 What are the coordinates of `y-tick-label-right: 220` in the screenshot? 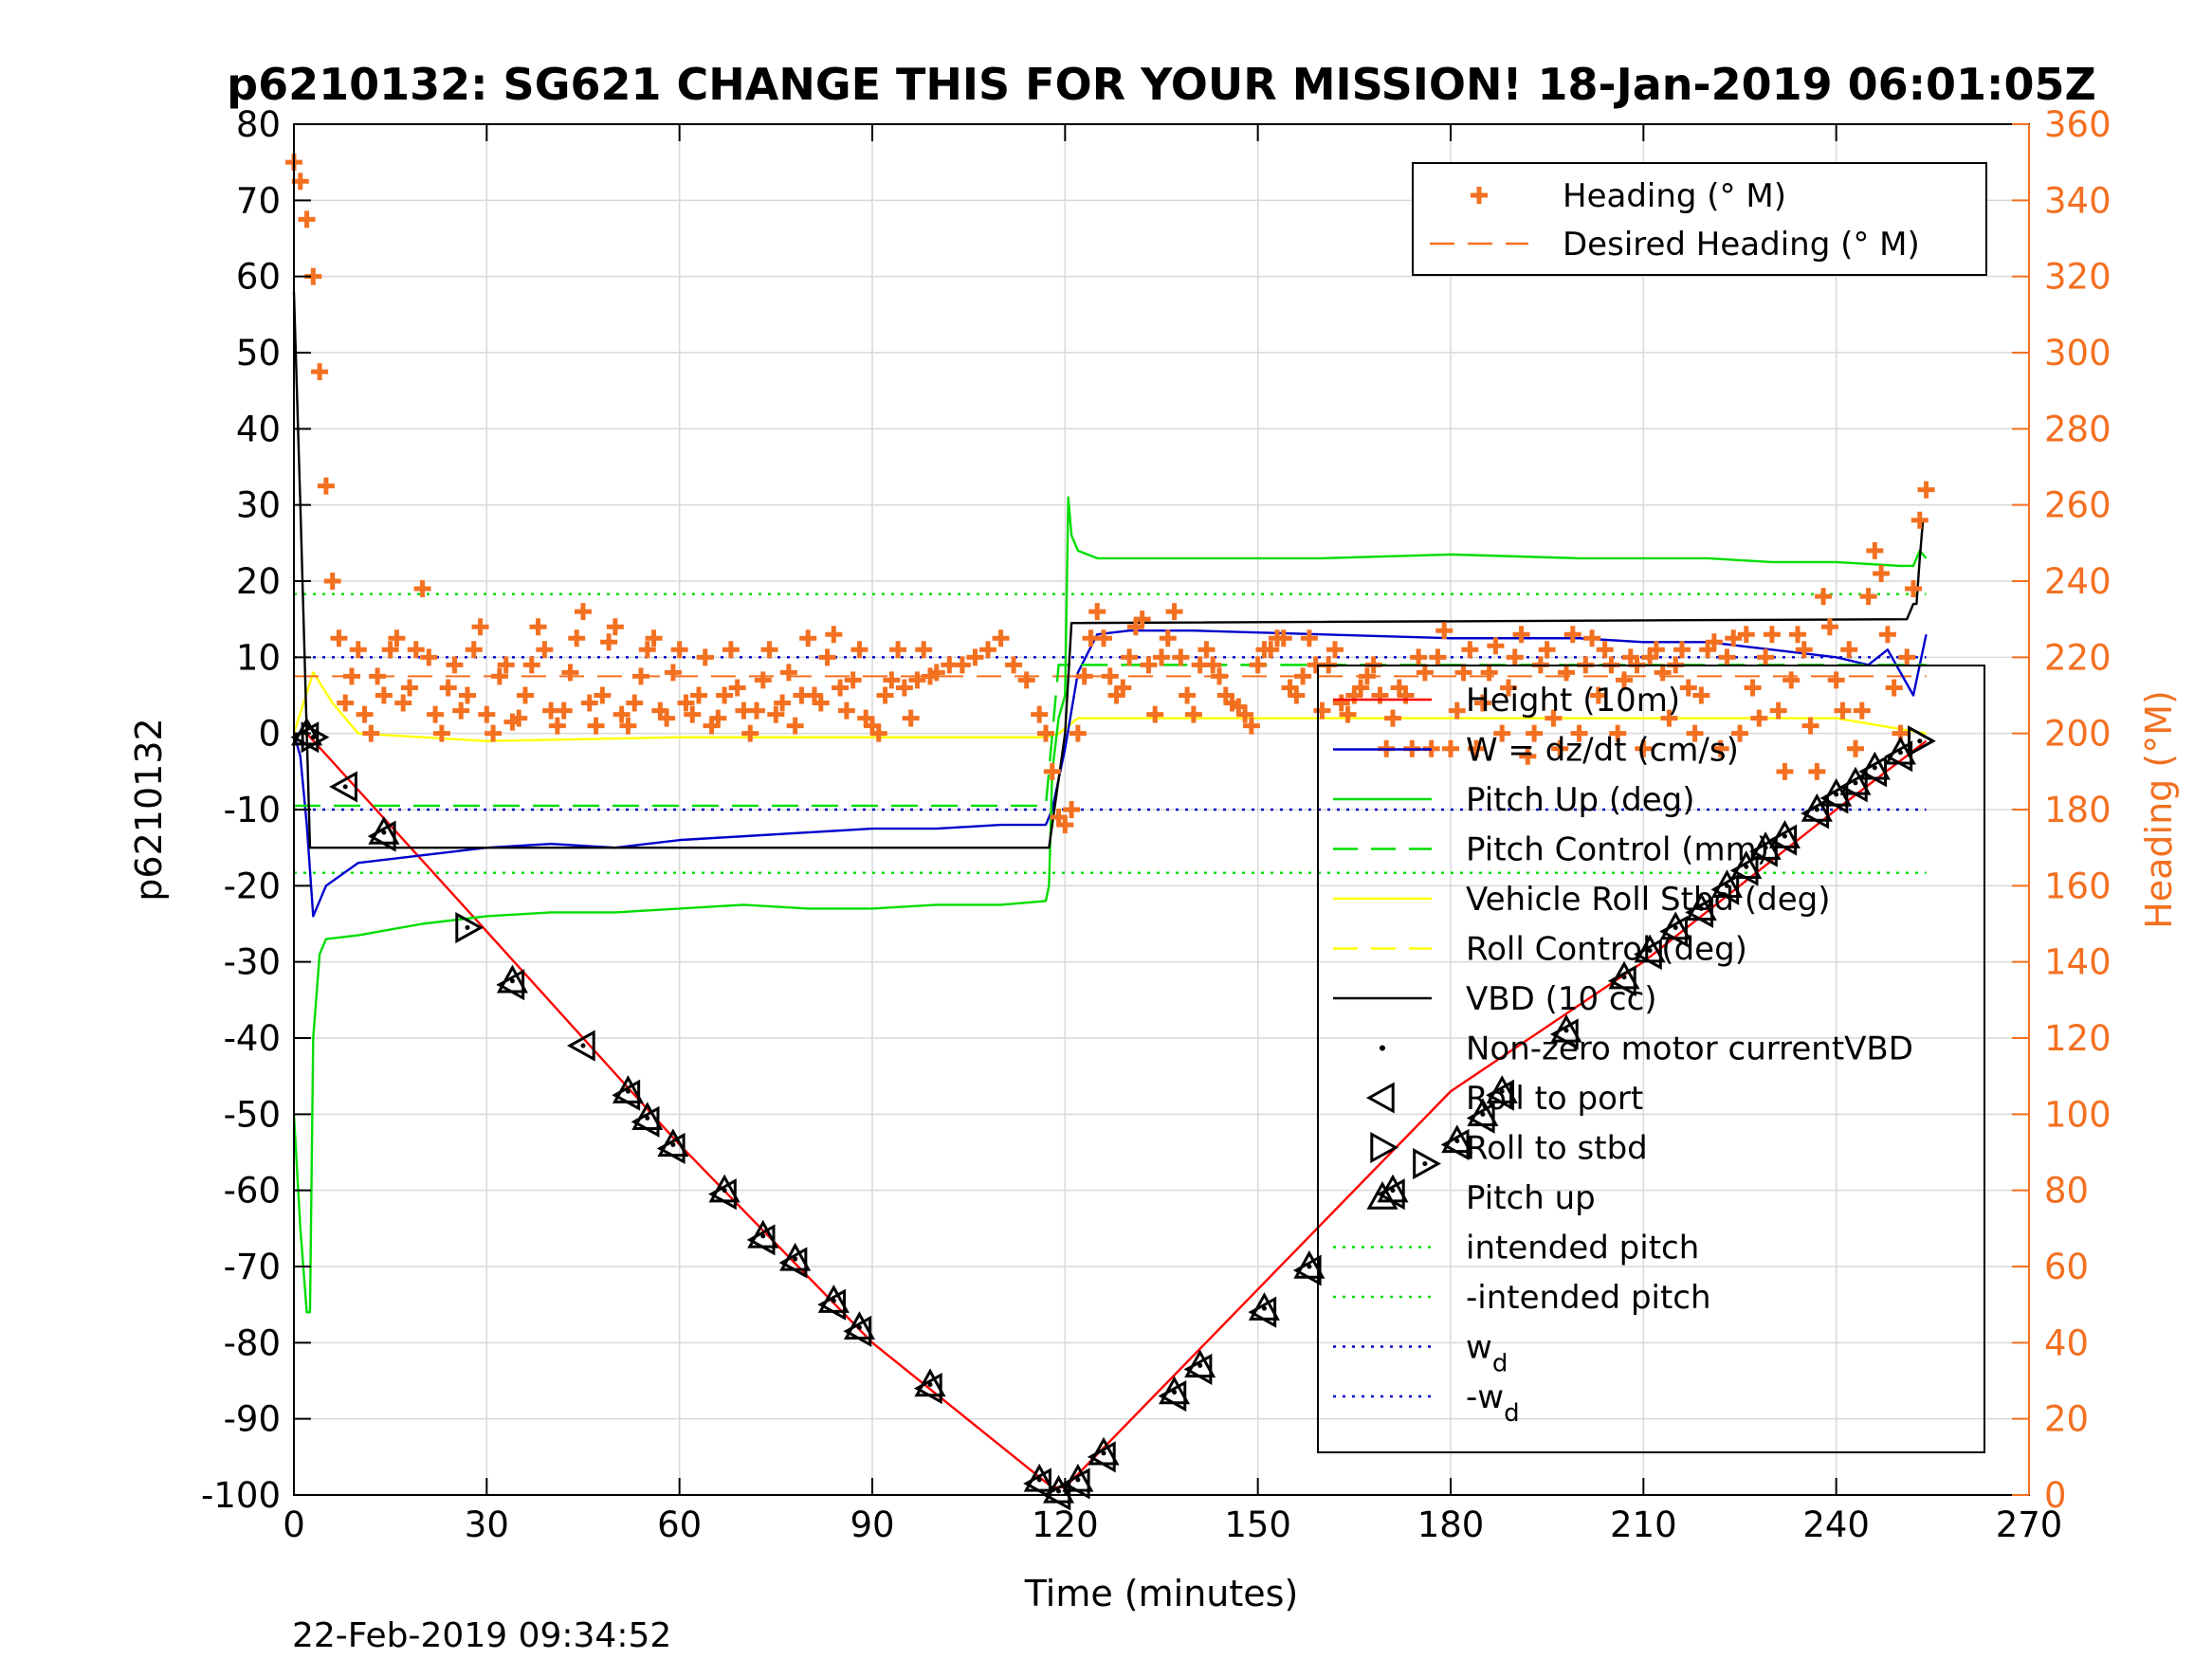 It's located at (2077, 657).